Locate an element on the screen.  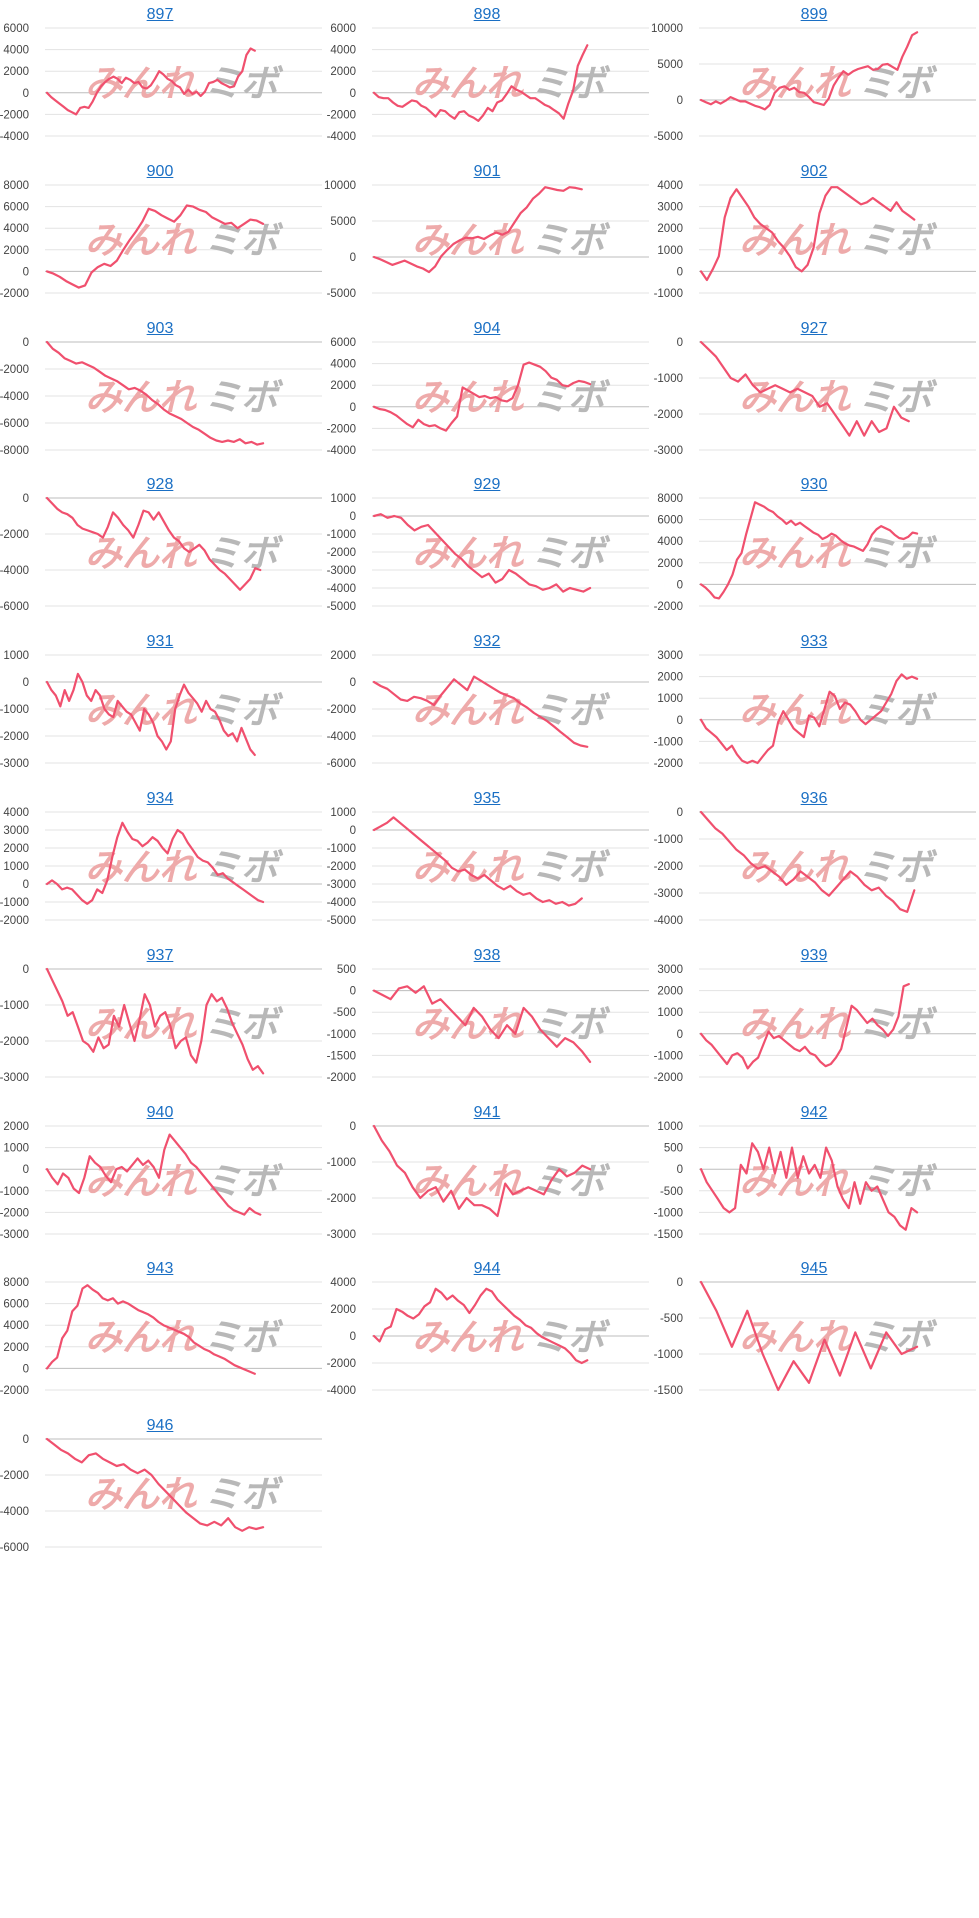
chart-panel: 900 8000 6000 4000 2000 0 -2000 みんれ ミボ is located at coordinates (161, 253).